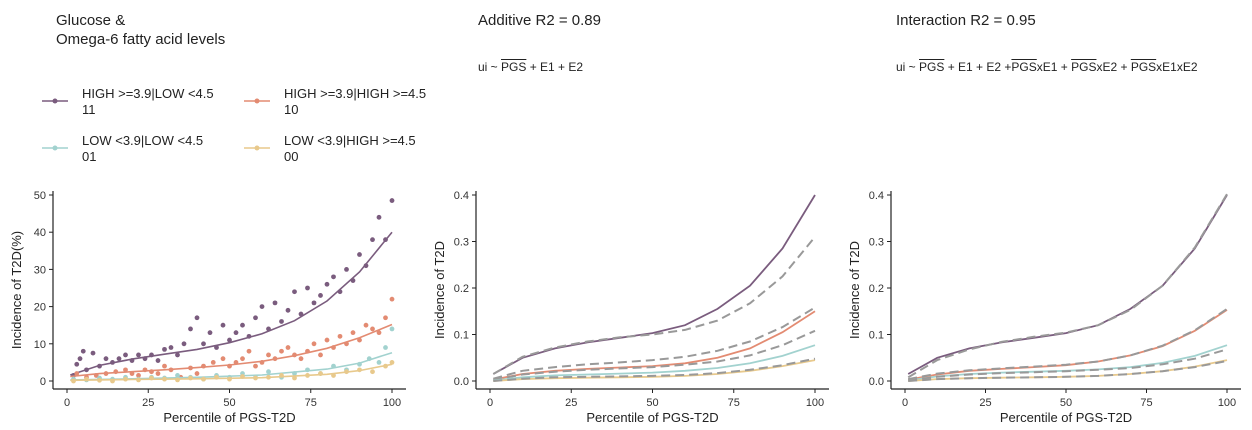 This screenshot has width=1252, height=430. I want to click on formula-part2: xE1 +, so click(1054, 67).